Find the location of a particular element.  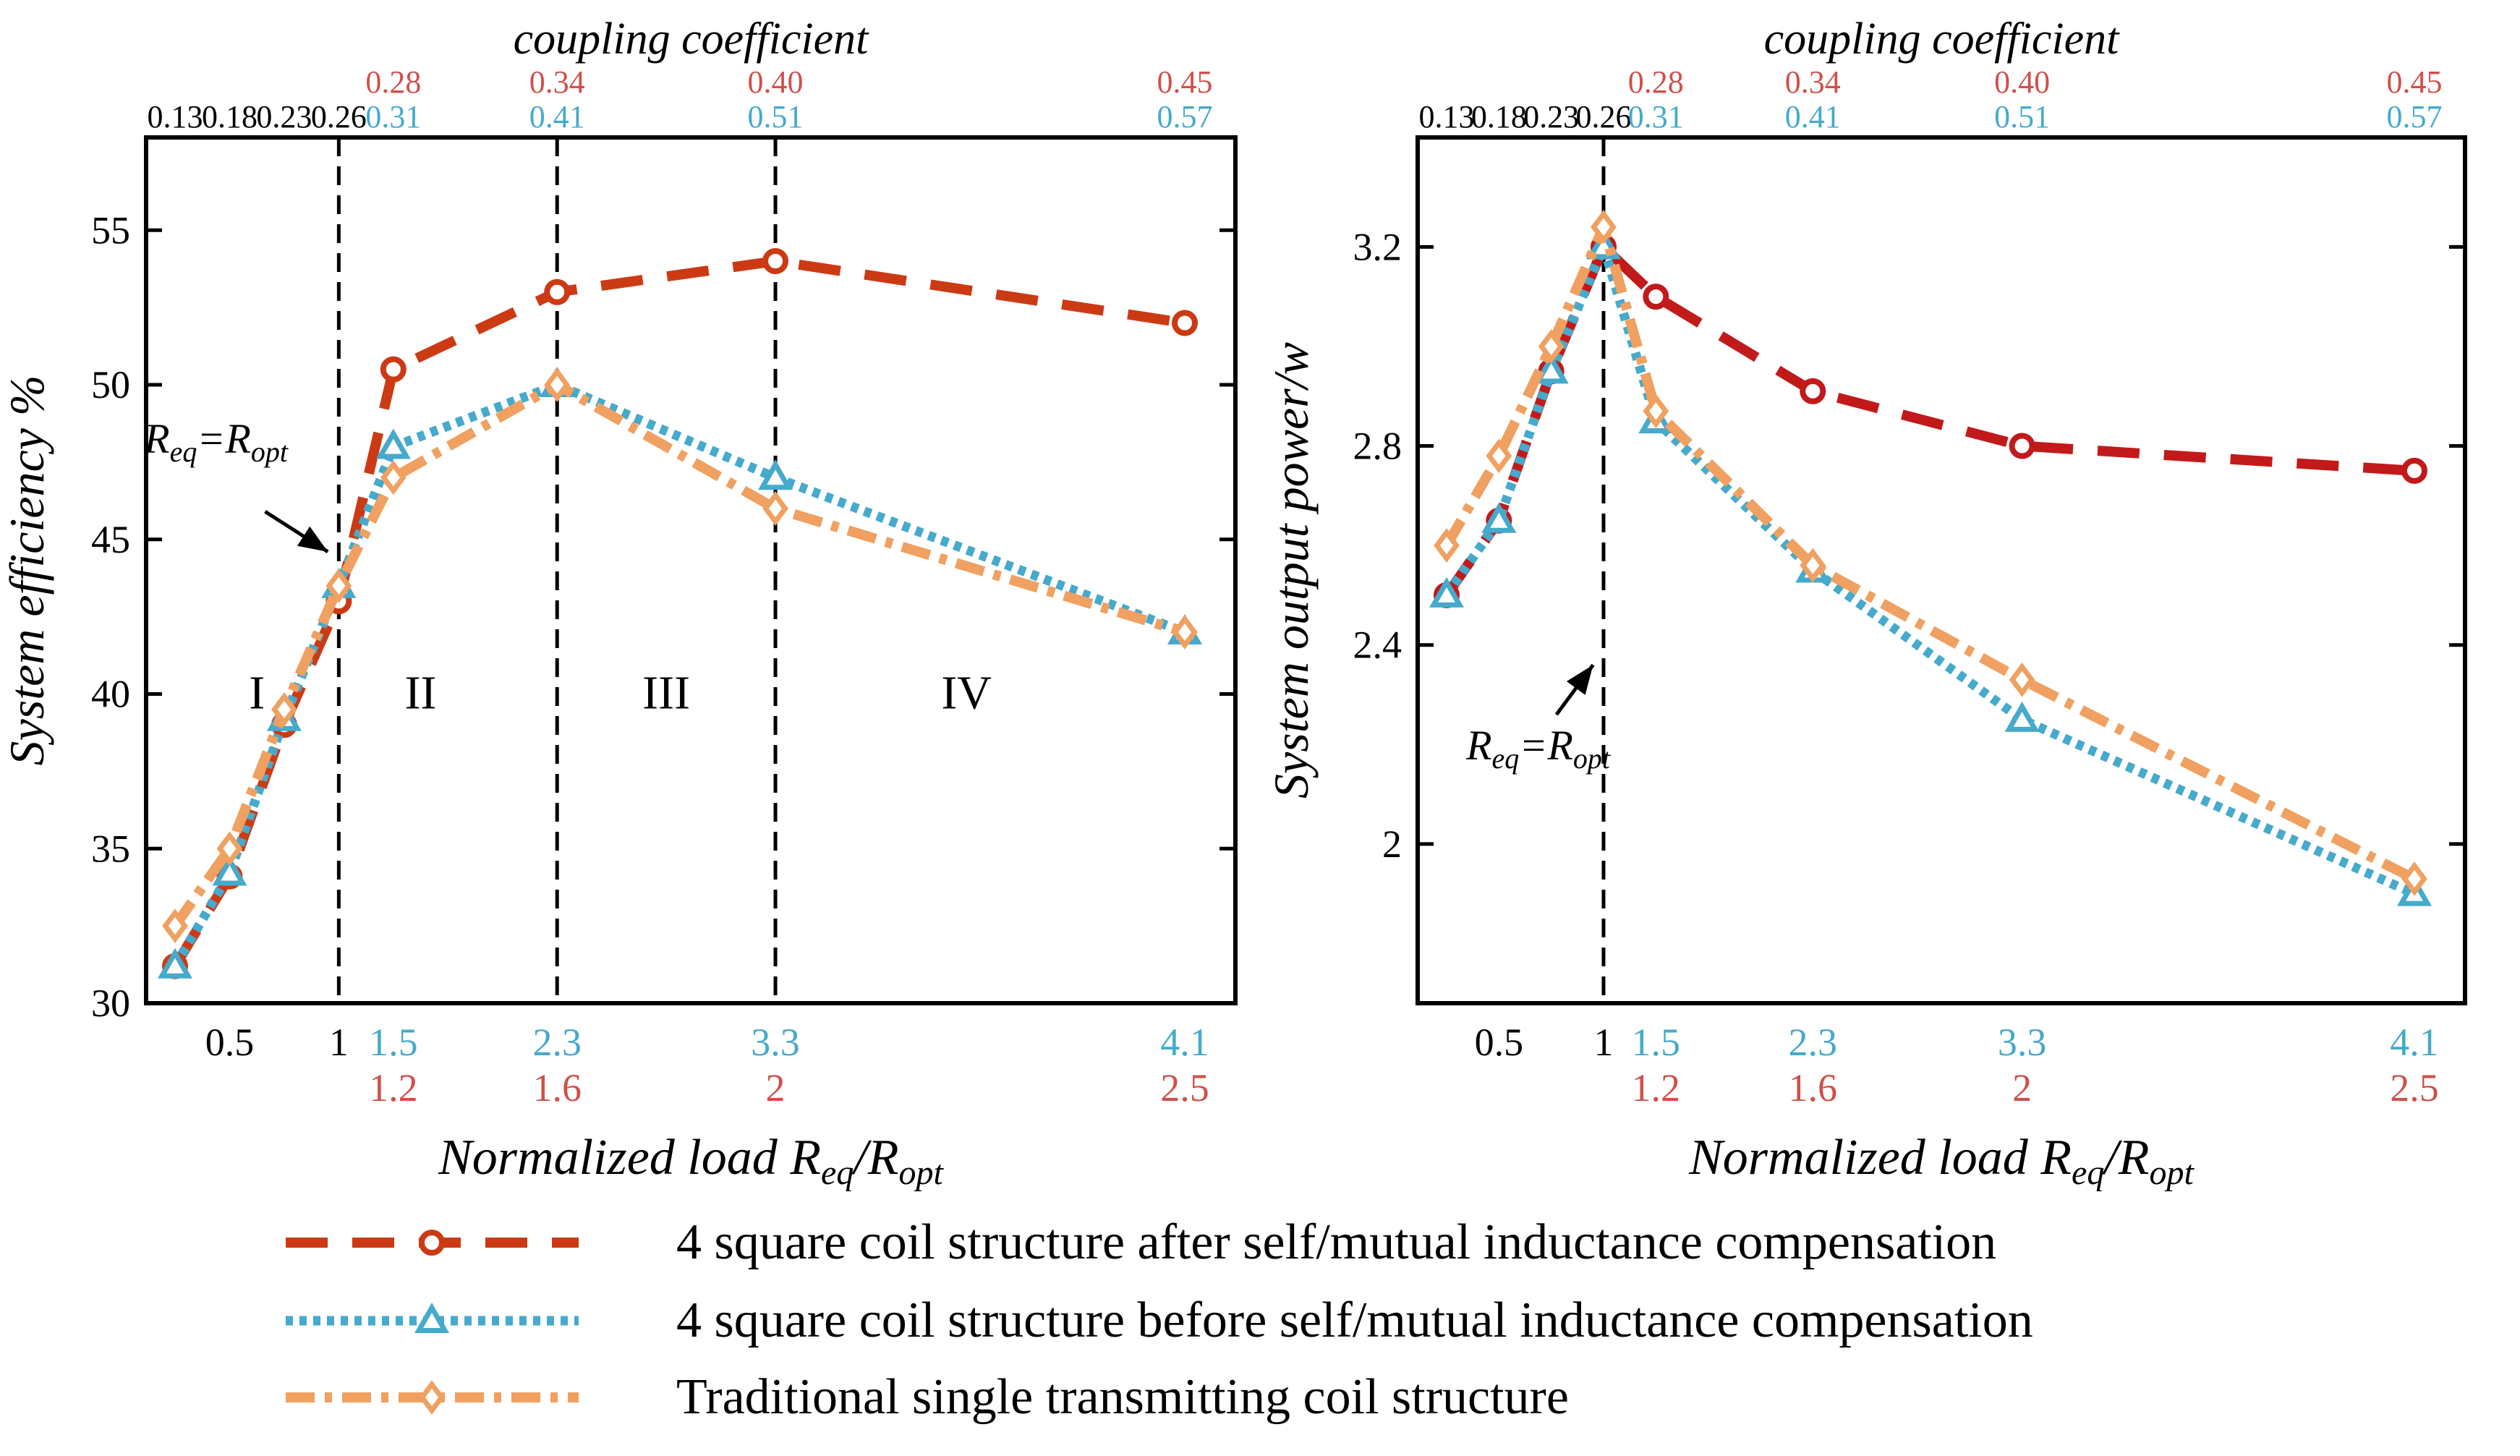

y-tick-label: 2.8 is located at coordinates (1378, 446).